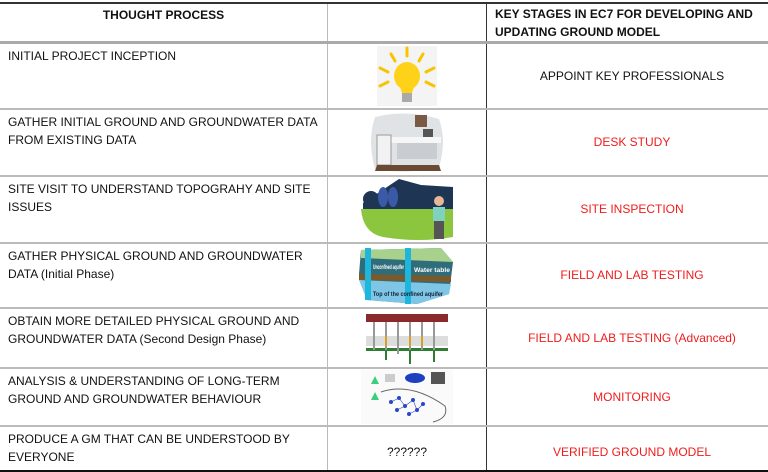 This screenshot has width=768, height=472. Describe the element at coordinates (388, 268) in the screenshot. I see `aquifer-label-unconfined: Unconfined aquifer` at that location.